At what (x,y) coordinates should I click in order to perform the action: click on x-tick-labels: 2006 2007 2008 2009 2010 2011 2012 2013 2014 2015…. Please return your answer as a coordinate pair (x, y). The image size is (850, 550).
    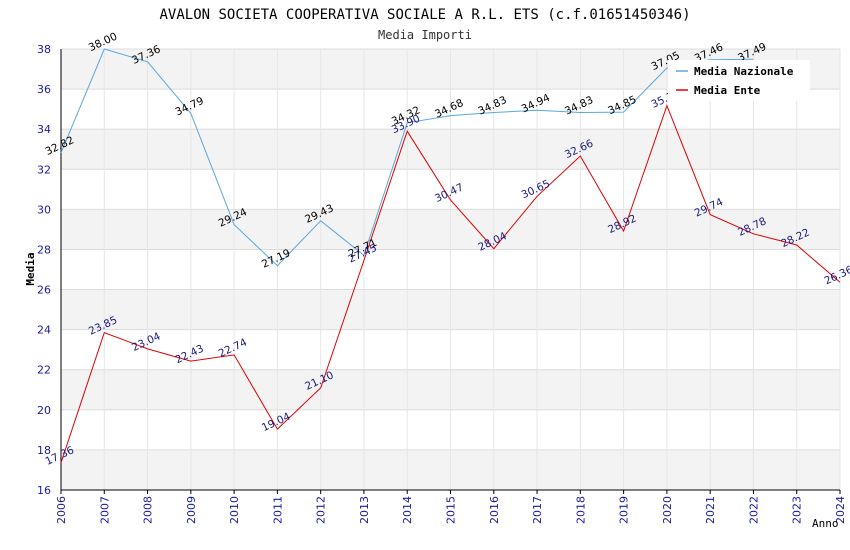
    Looking at the image, I should click on (451, 510).